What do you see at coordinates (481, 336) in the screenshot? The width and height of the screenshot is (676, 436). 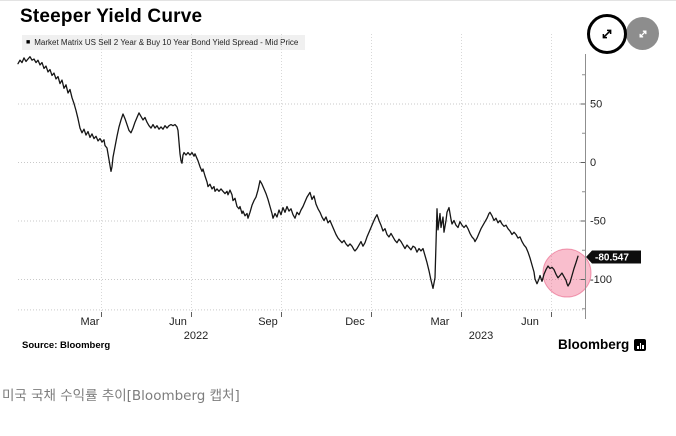 I see `x-axis-year-label: 2023` at bounding box center [481, 336].